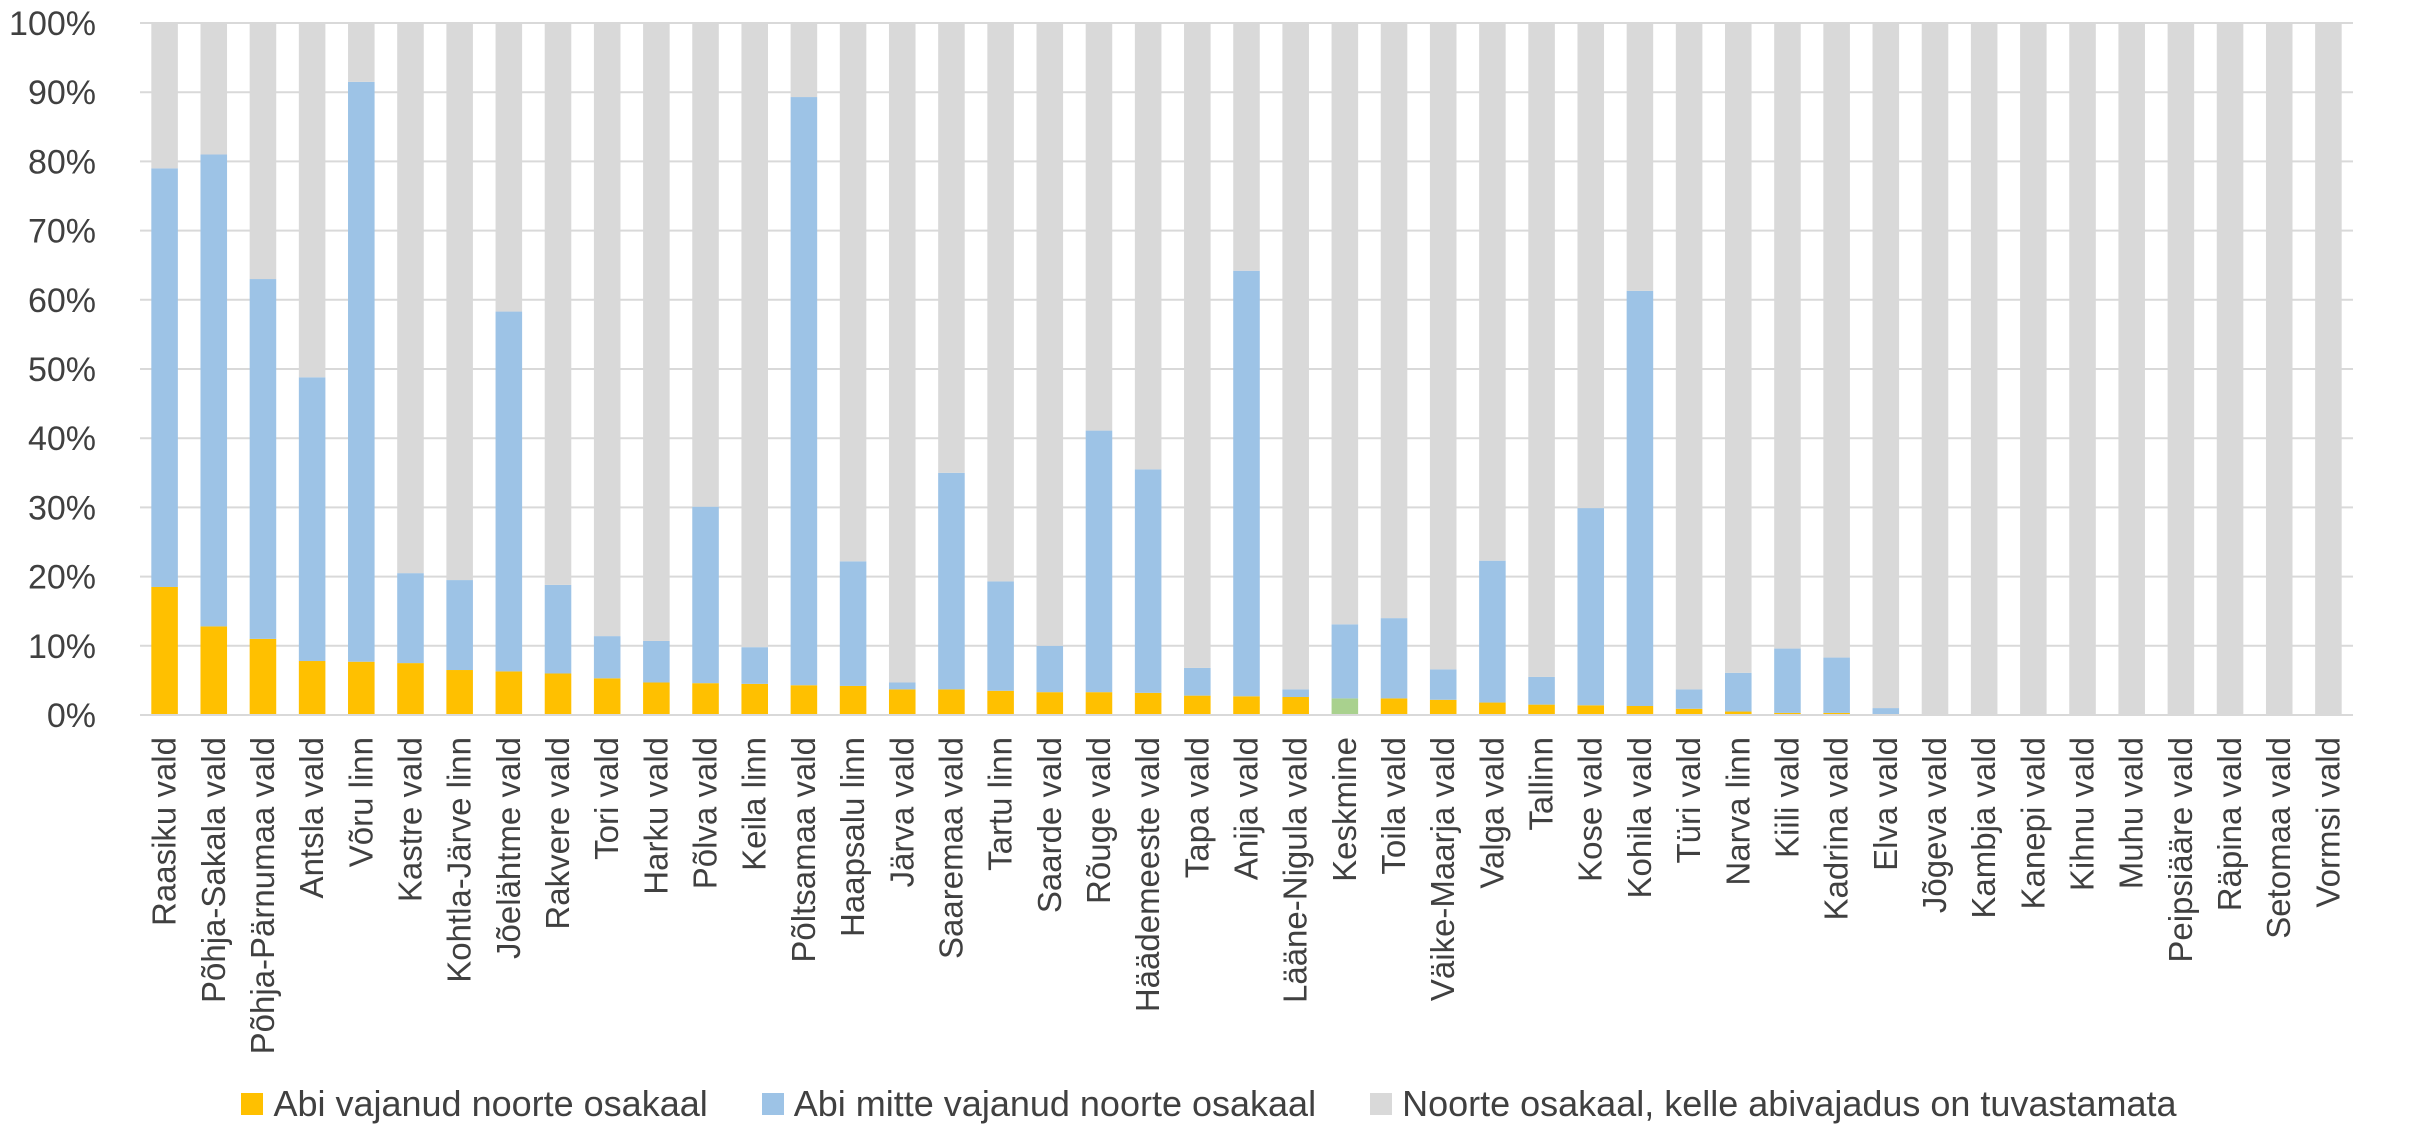  Describe the element at coordinates (1038, 1104) in the screenshot. I see `legend-item: Abi mitte vajanud noorte osakaal` at that location.